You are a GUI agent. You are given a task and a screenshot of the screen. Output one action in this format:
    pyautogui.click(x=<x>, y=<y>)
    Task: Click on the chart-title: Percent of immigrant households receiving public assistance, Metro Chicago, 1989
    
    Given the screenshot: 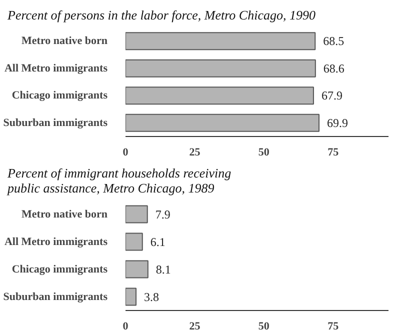 What is the action you would take?
    pyautogui.click(x=119, y=181)
    